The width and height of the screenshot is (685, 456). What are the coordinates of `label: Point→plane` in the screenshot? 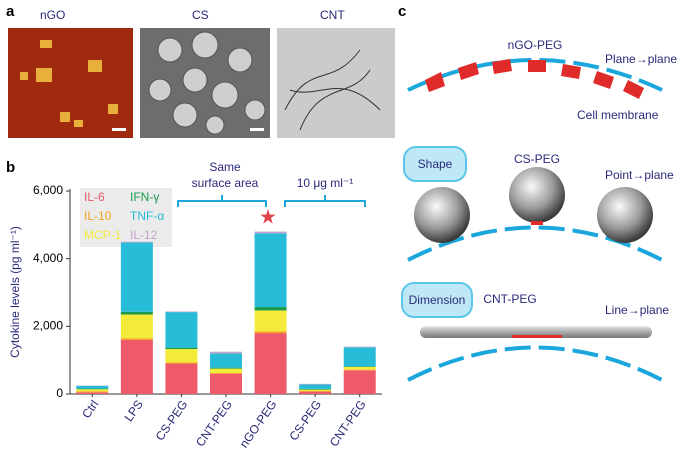 It's located at (639, 175).